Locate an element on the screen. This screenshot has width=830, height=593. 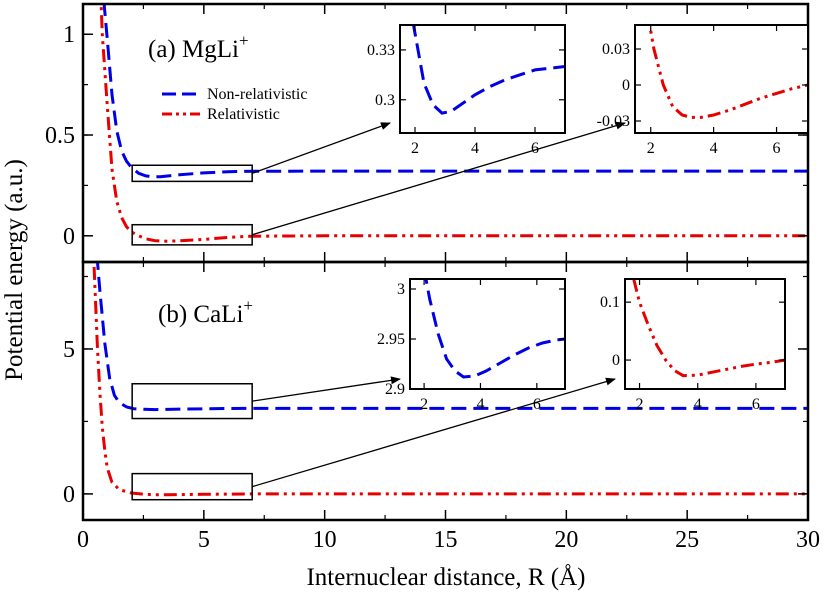
legend-entry: Relativistic is located at coordinates (243, 114).